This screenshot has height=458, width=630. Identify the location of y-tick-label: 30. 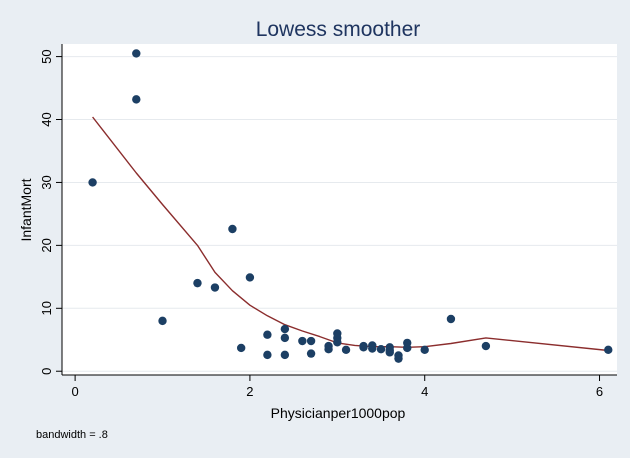
(46, 182).